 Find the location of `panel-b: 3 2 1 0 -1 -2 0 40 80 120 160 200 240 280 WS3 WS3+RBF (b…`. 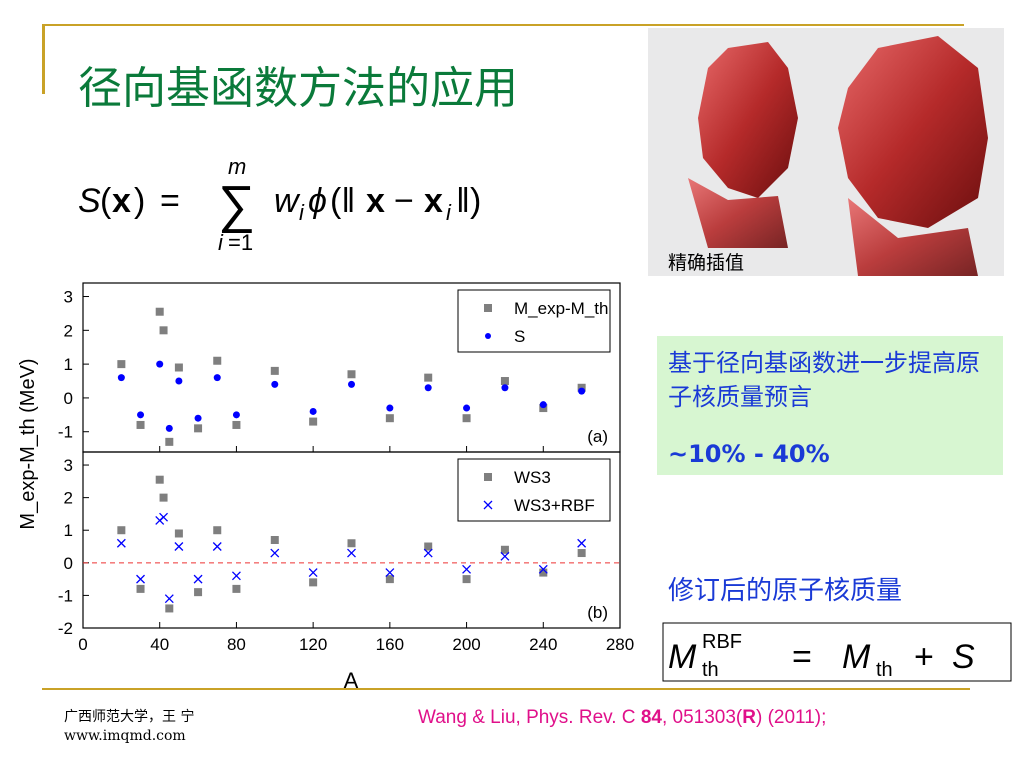

panel-b: 3 2 1 0 -1 -2 0 40 80 120 160 200 240 280 WS3 WS3+RBF (b… is located at coordinates (346, 552).